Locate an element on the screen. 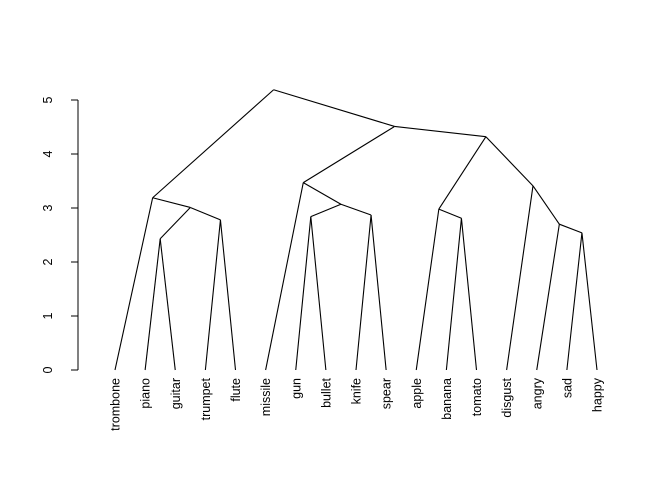 The image size is (672, 485). leaf-label-happy: happy is located at coordinates (598, 394).